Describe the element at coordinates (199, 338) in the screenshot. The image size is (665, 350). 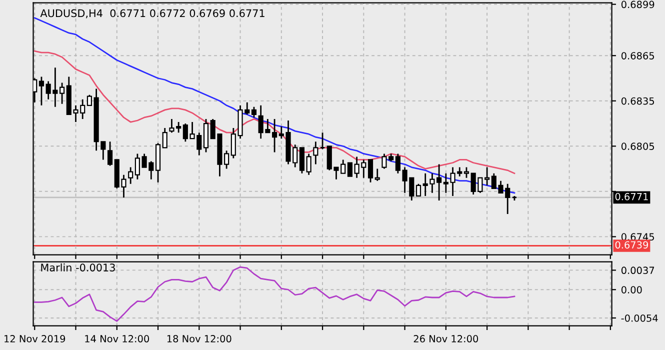
I see `x-tick-label: 18 Nov 12:00` at that location.